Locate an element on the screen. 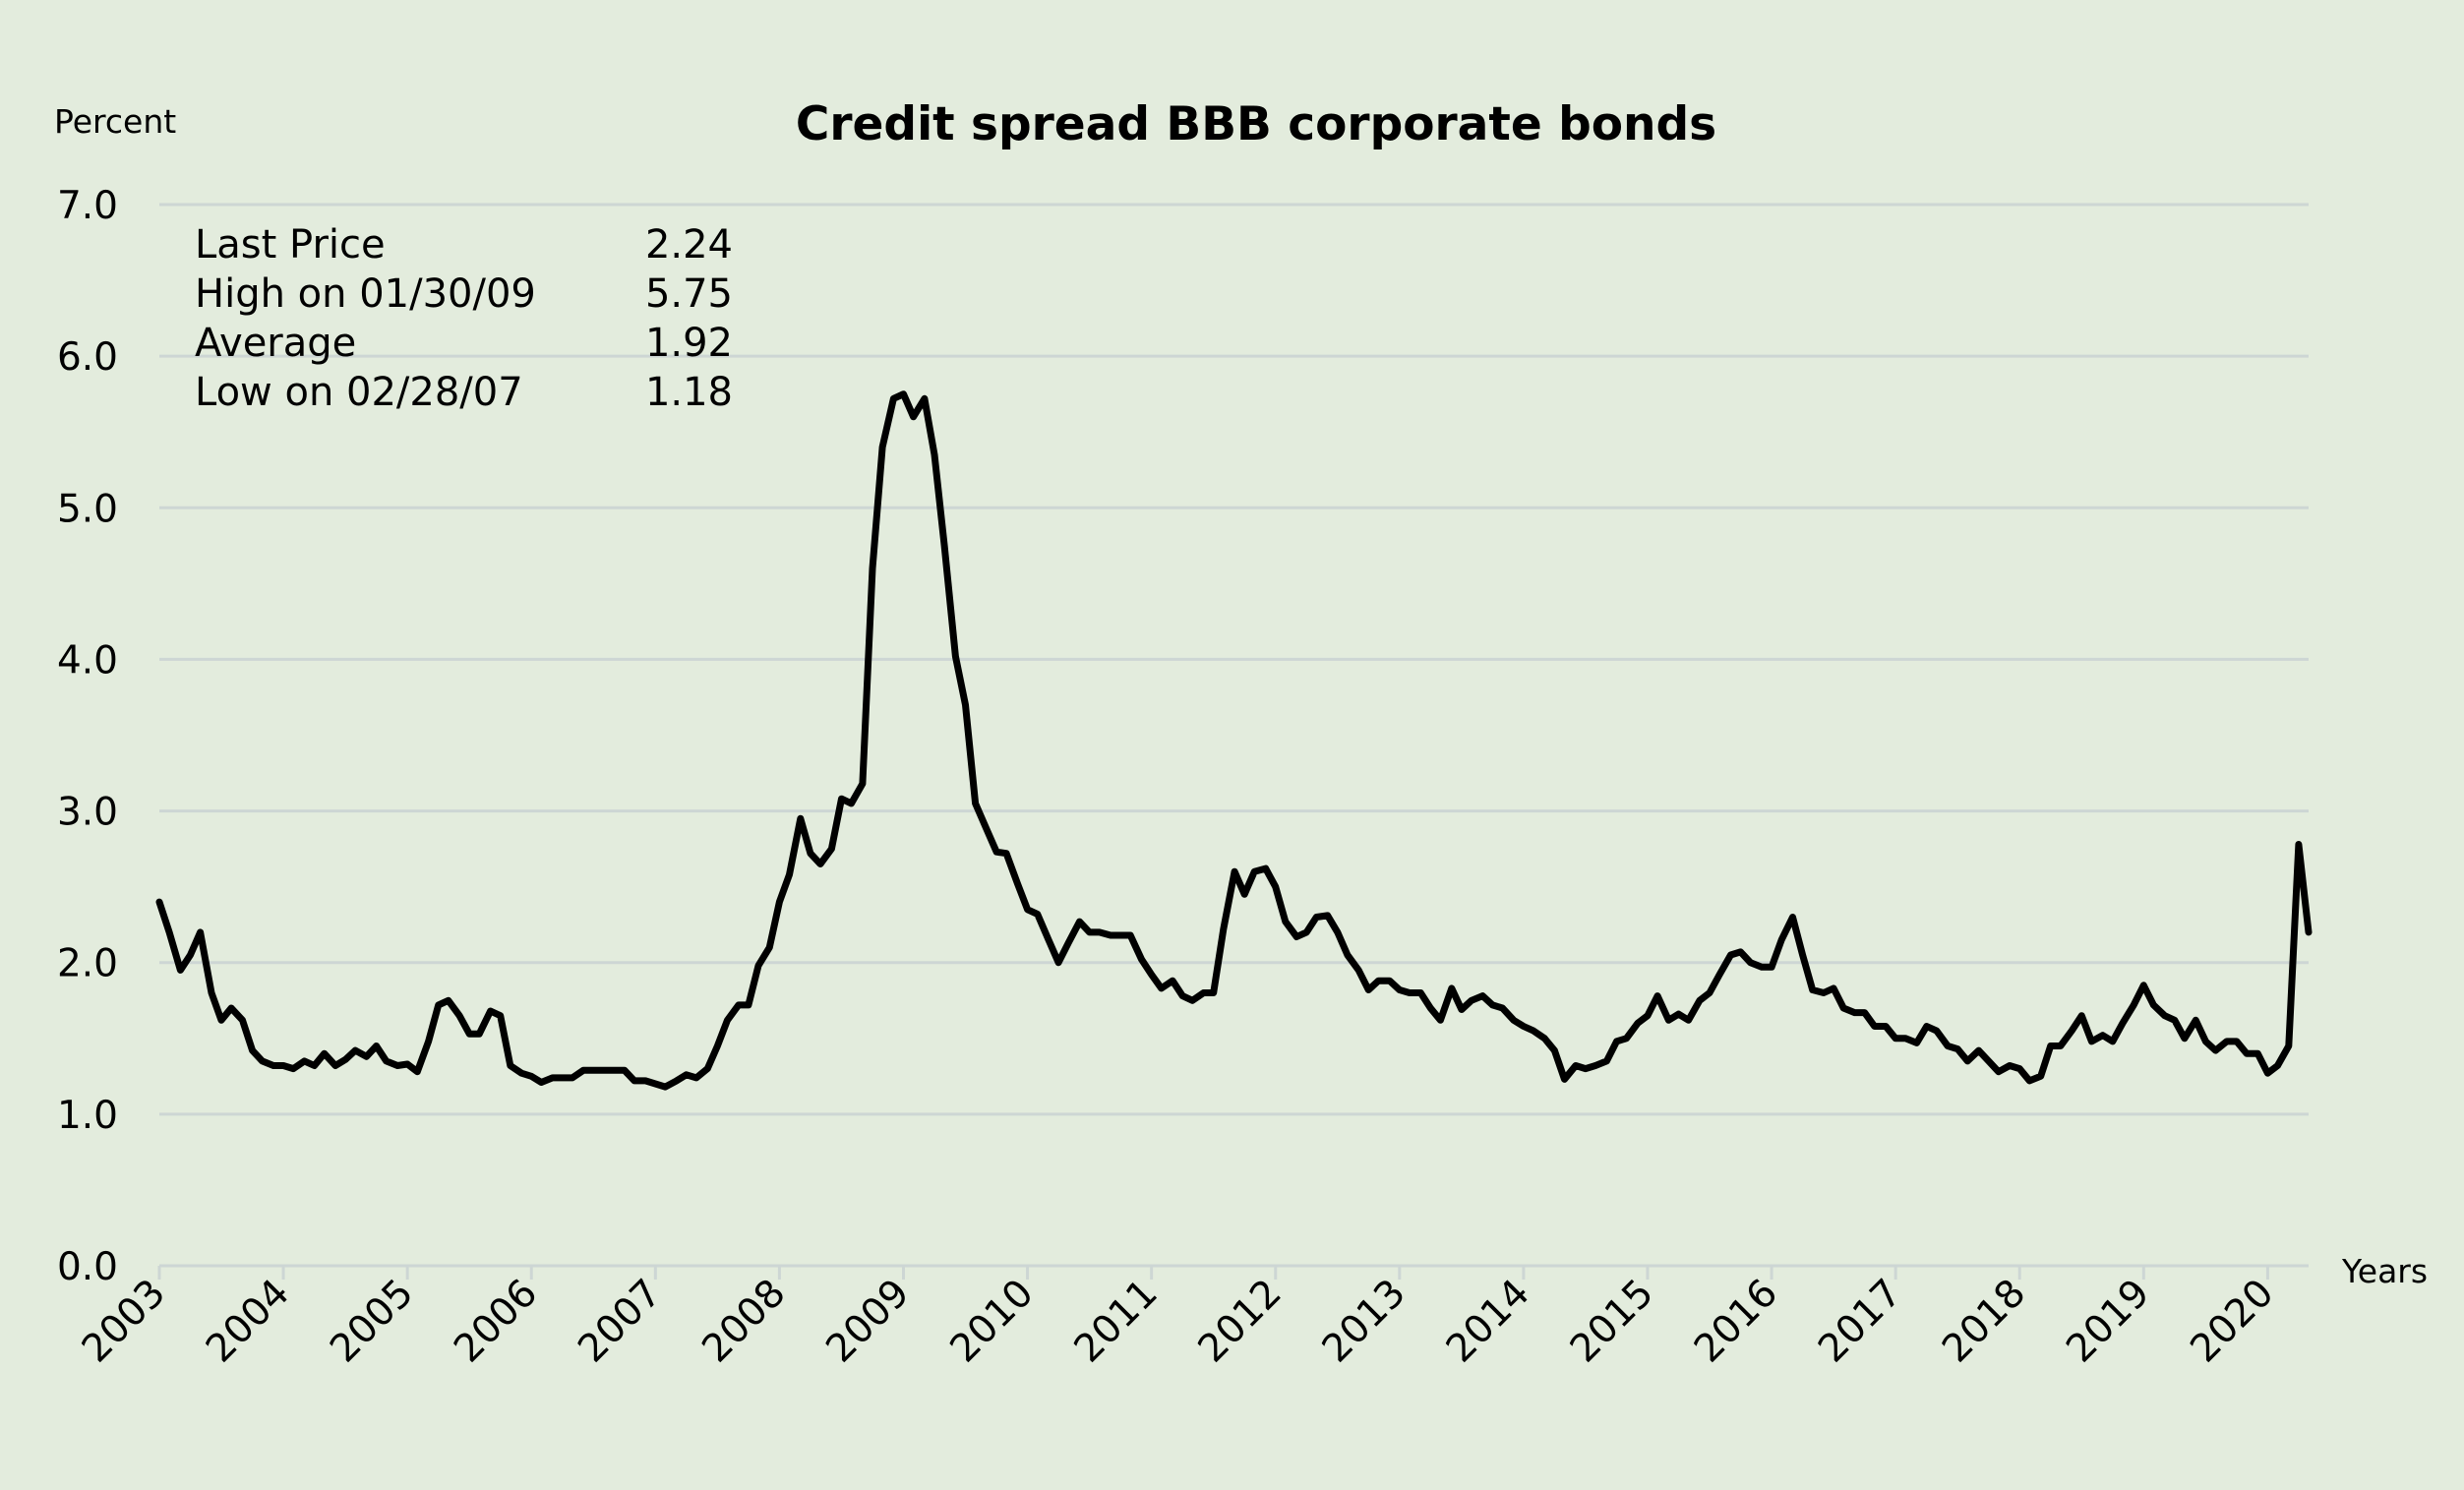 The image size is (2464, 1490). y-tick-label: 0.0 is located at coordinates (88, 1267).